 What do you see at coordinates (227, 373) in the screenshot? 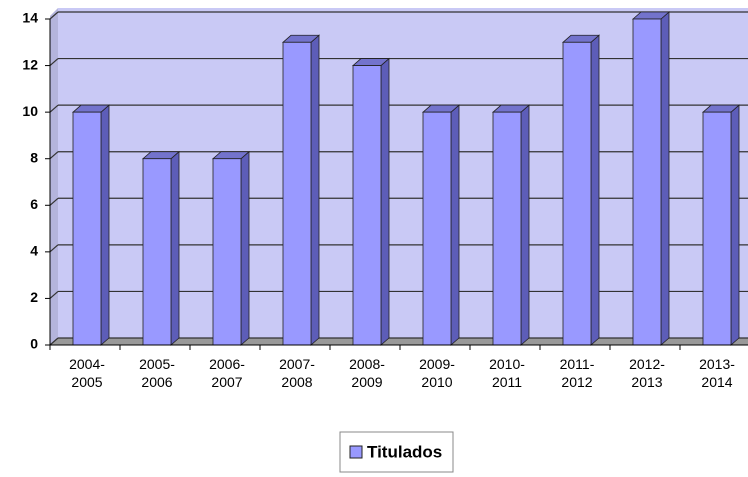
I see `x-tick-label: 2006-2007` at bounding box center [227, 373].